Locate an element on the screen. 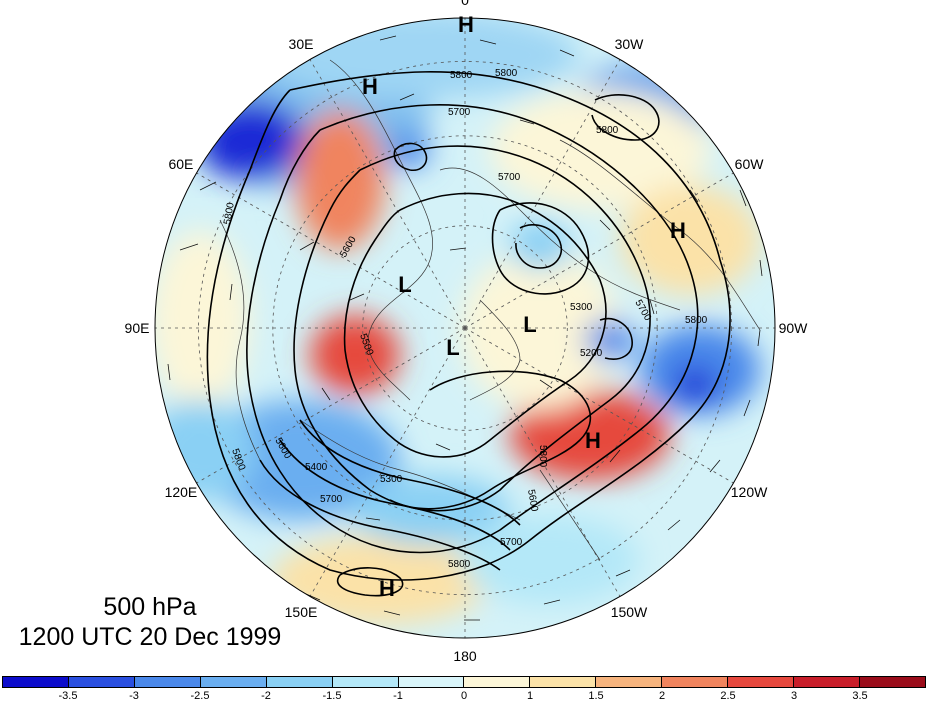  valid-time-label: 1200 UTC 20 Dec 1999 is located at coordinates (150, 637).